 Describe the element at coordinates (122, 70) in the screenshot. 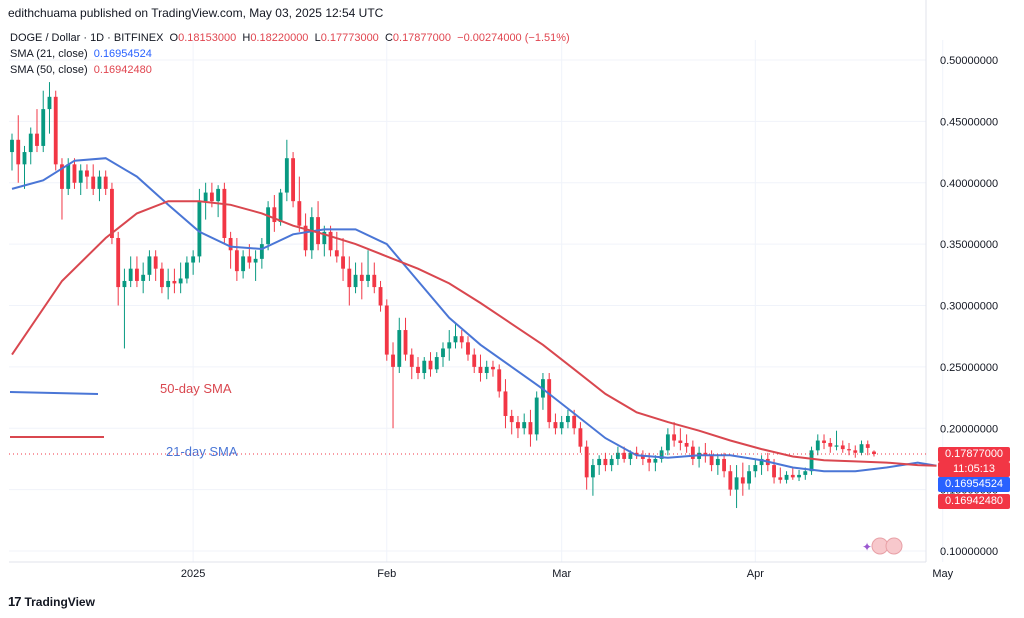

I see `sma50-value: 0.16942480` at that location.